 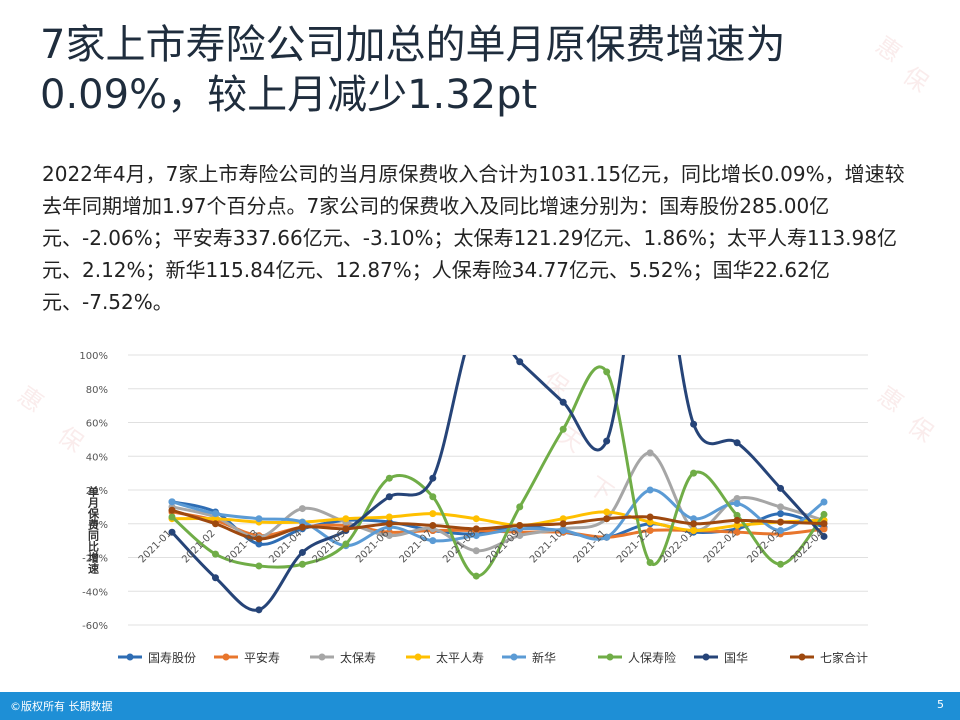 What do you see at coordinates (97, 491) in the screenshot?
I see `y-tick-label: 20%` at bounding box center [97, 491].